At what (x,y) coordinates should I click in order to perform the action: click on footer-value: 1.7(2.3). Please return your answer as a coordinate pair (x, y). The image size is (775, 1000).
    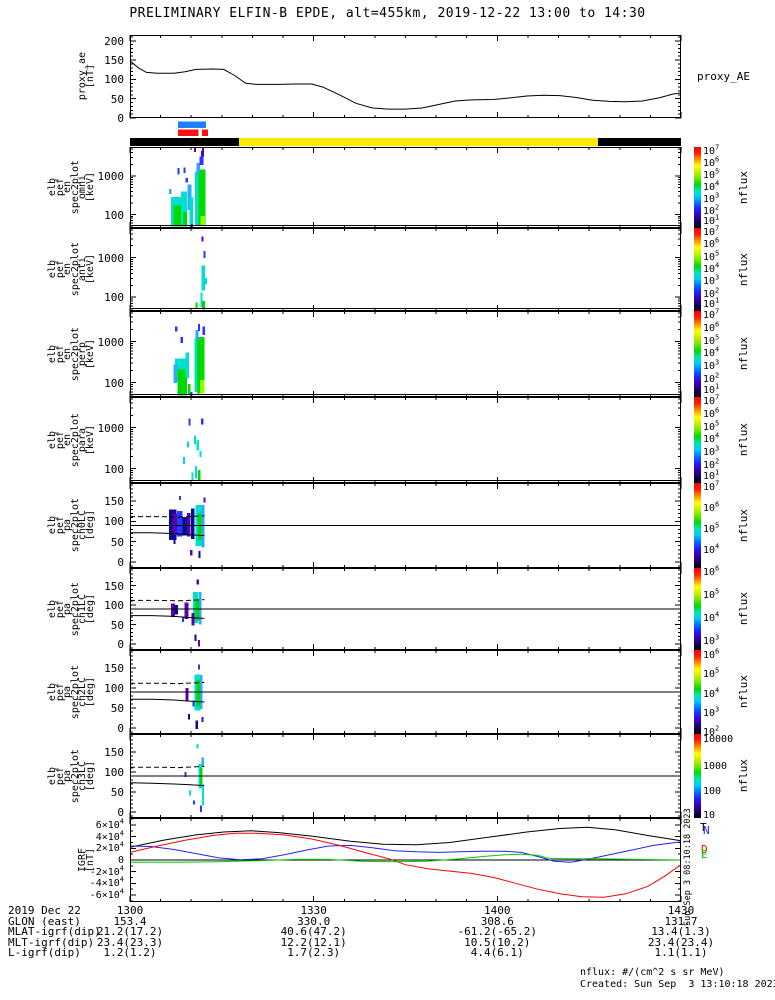
    Looking at the image, I should click on (314, 952).